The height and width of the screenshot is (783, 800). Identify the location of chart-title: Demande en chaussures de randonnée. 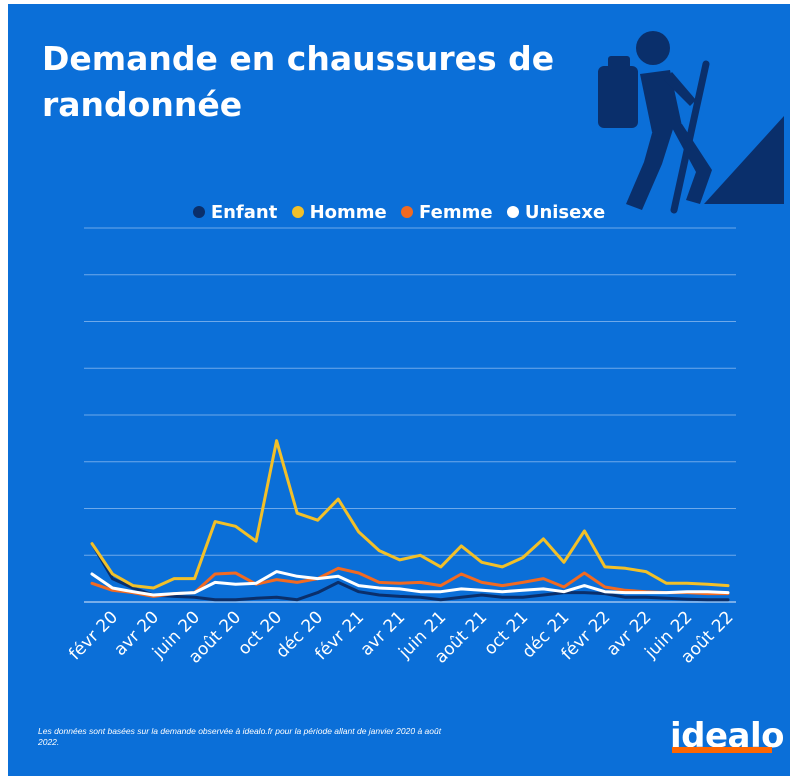
(298, 81).